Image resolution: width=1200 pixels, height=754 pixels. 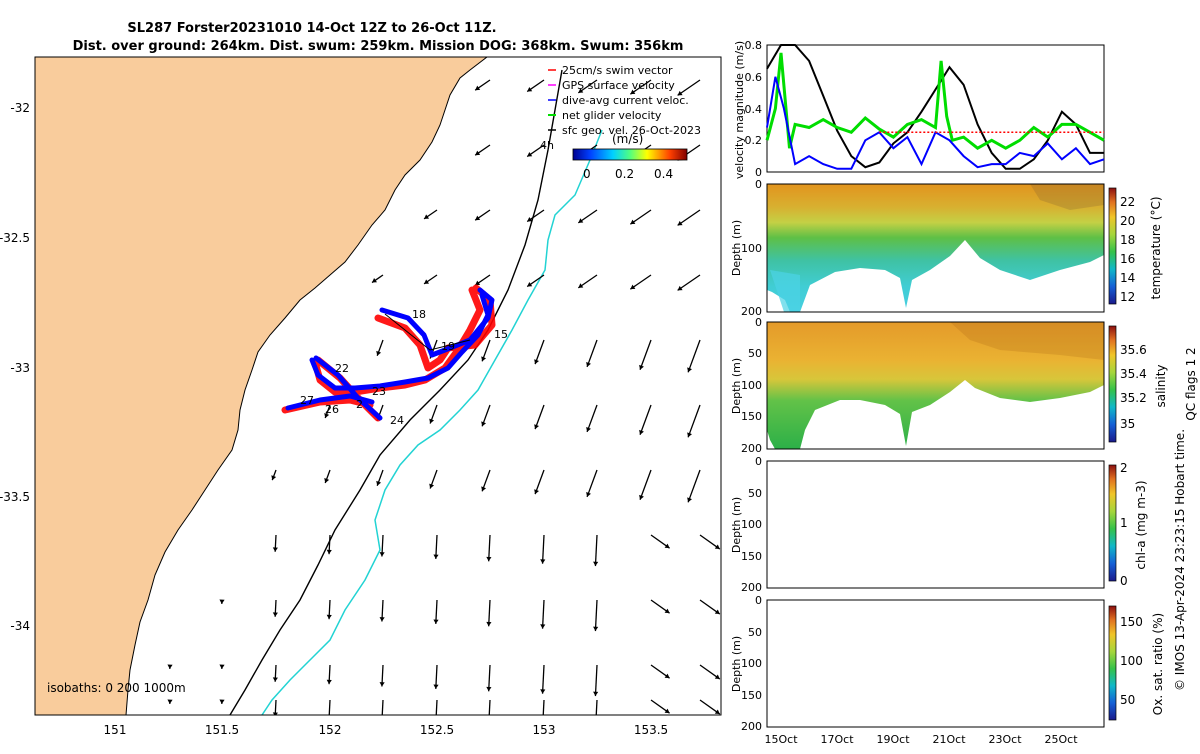 I want to click on svg-text: 152.5, so click(x=437, y=730).